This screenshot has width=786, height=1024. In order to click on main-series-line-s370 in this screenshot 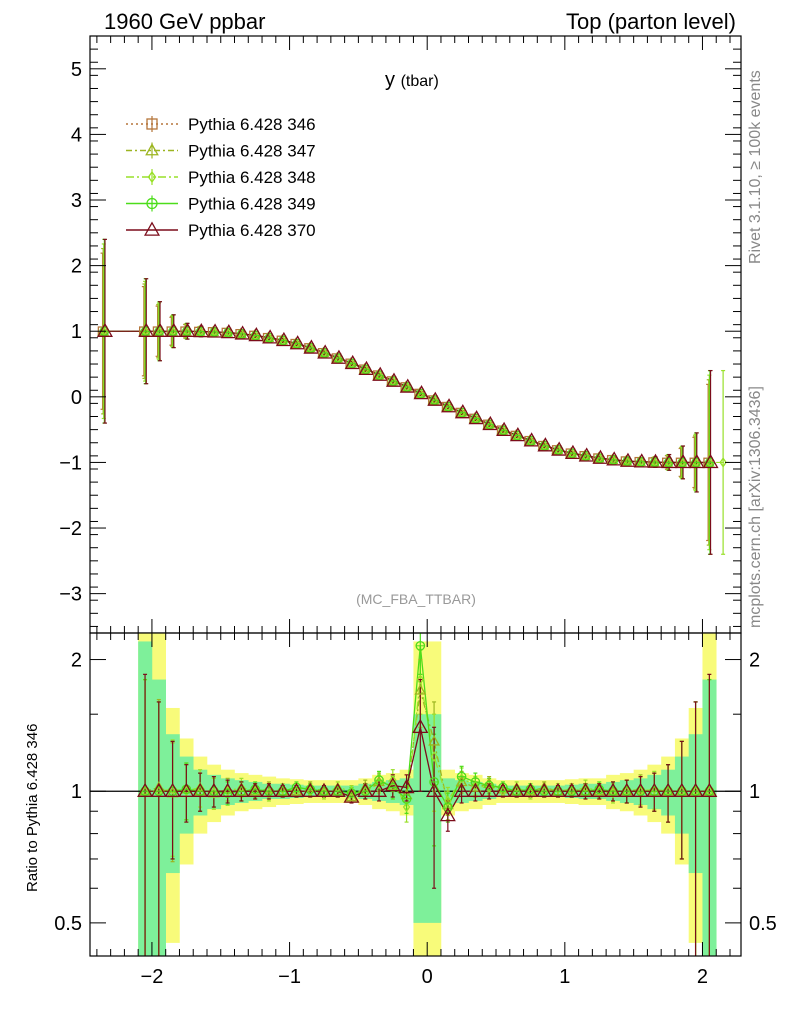, I will do `click(407, 397)`.